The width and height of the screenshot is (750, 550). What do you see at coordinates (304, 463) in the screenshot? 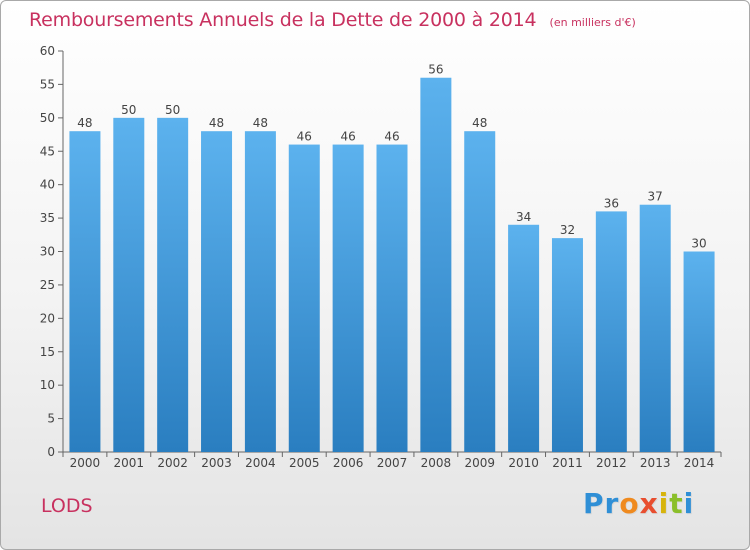
I see `x-tick-label-2005: 2005` at bounding box center [304, 463].